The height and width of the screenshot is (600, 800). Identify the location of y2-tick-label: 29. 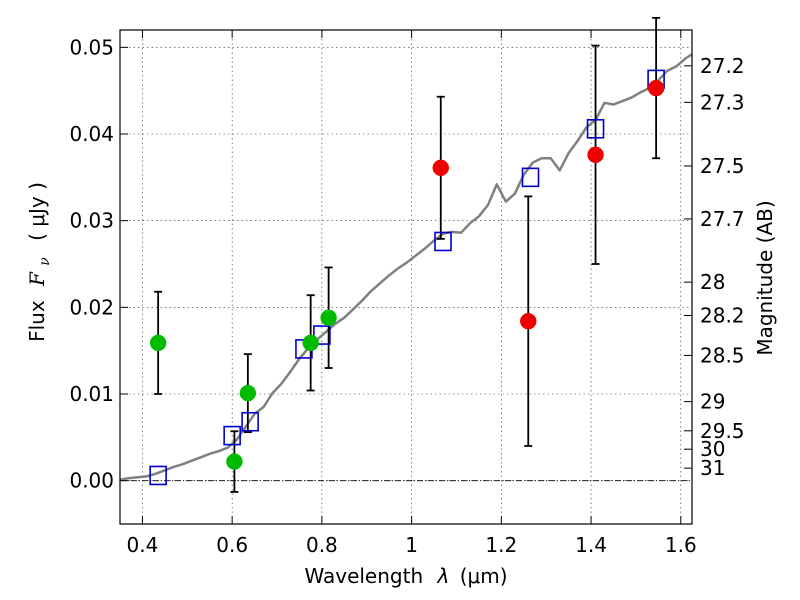
(712, 402).